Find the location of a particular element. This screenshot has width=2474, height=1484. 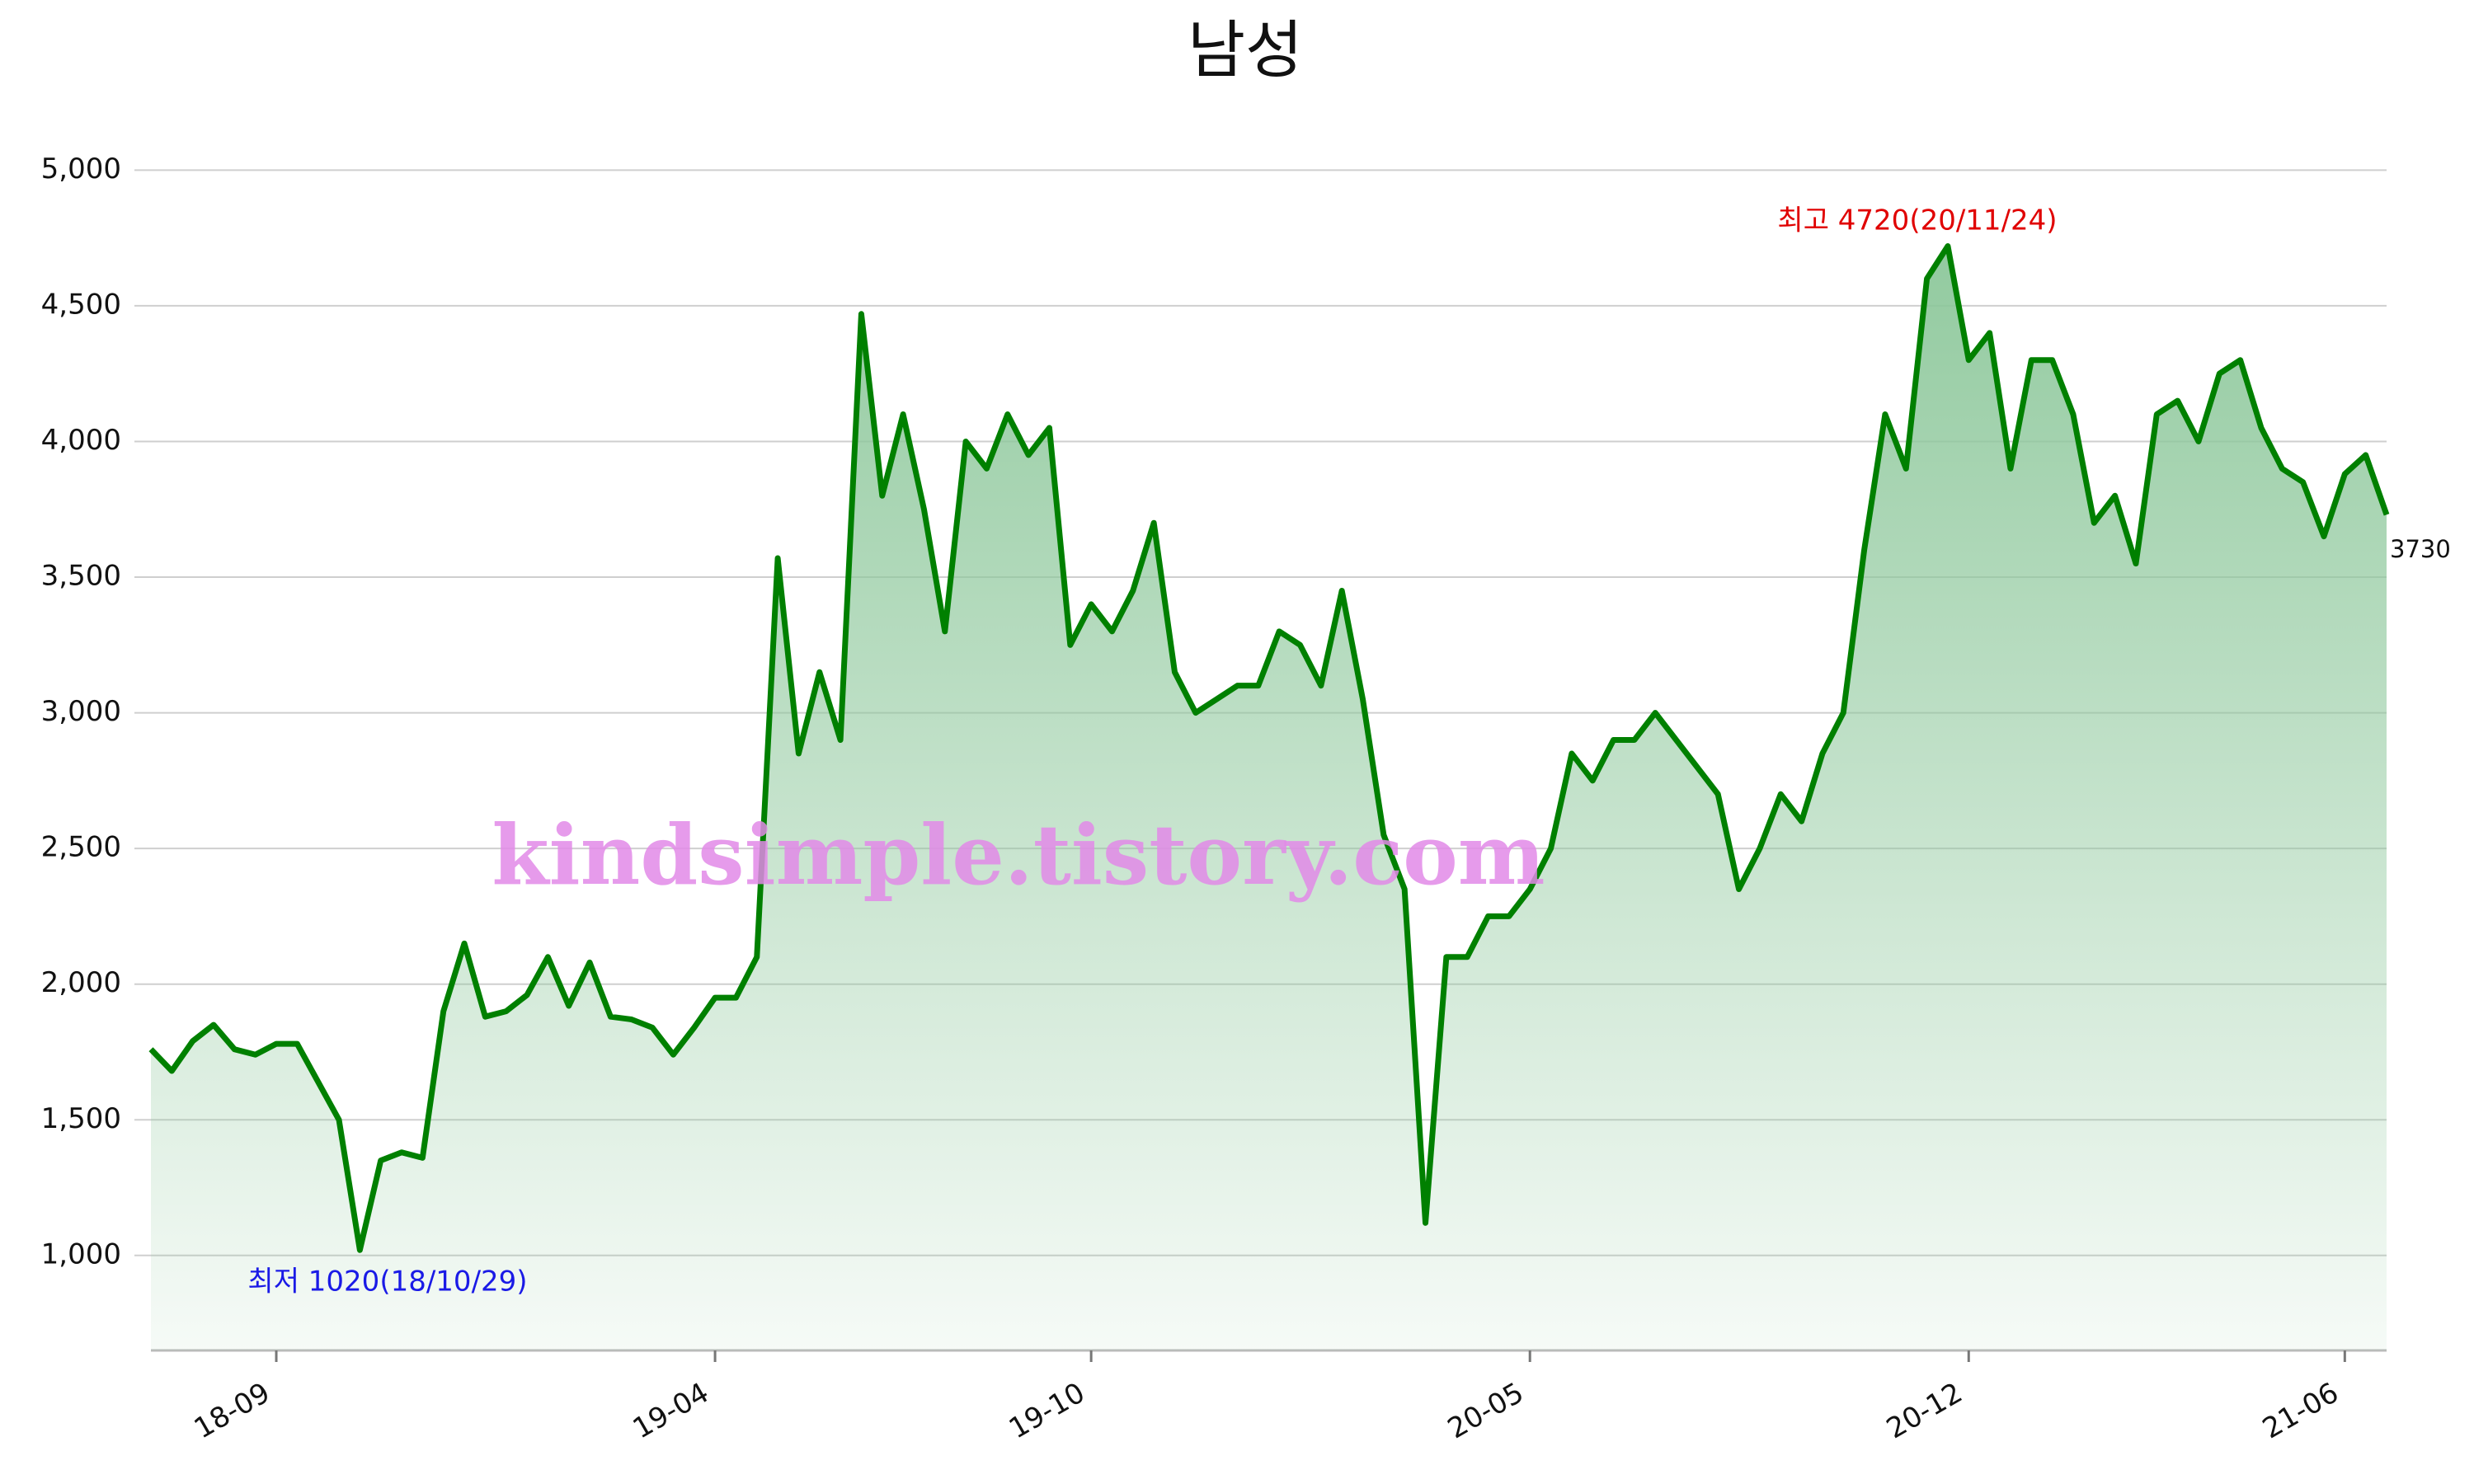

x-tick-label: 20-12 is located at coordinates (1924, 1410).